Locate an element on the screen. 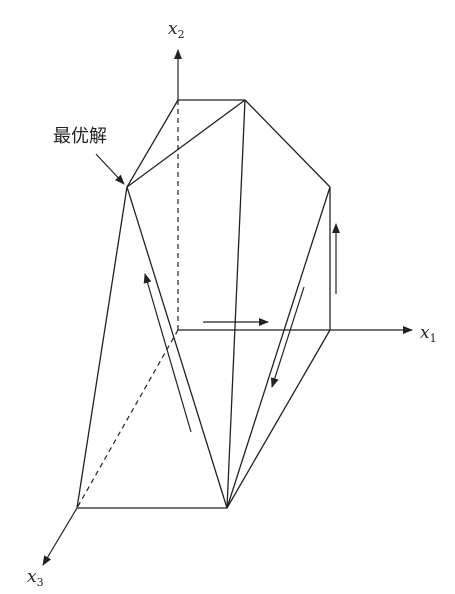 This screenshot has height=594, width=455. x3-label-sub: 3 is located at coordinates (40, 582).